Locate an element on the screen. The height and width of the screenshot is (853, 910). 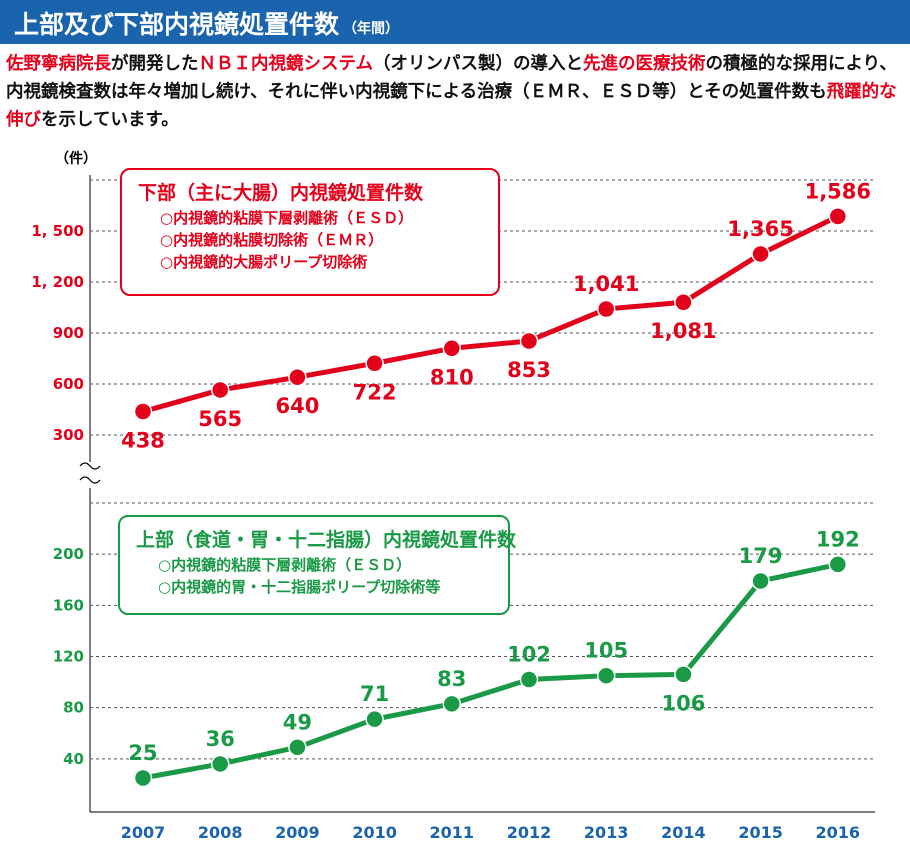
lower-data-label: 640 is located at coordinates (297, 406).